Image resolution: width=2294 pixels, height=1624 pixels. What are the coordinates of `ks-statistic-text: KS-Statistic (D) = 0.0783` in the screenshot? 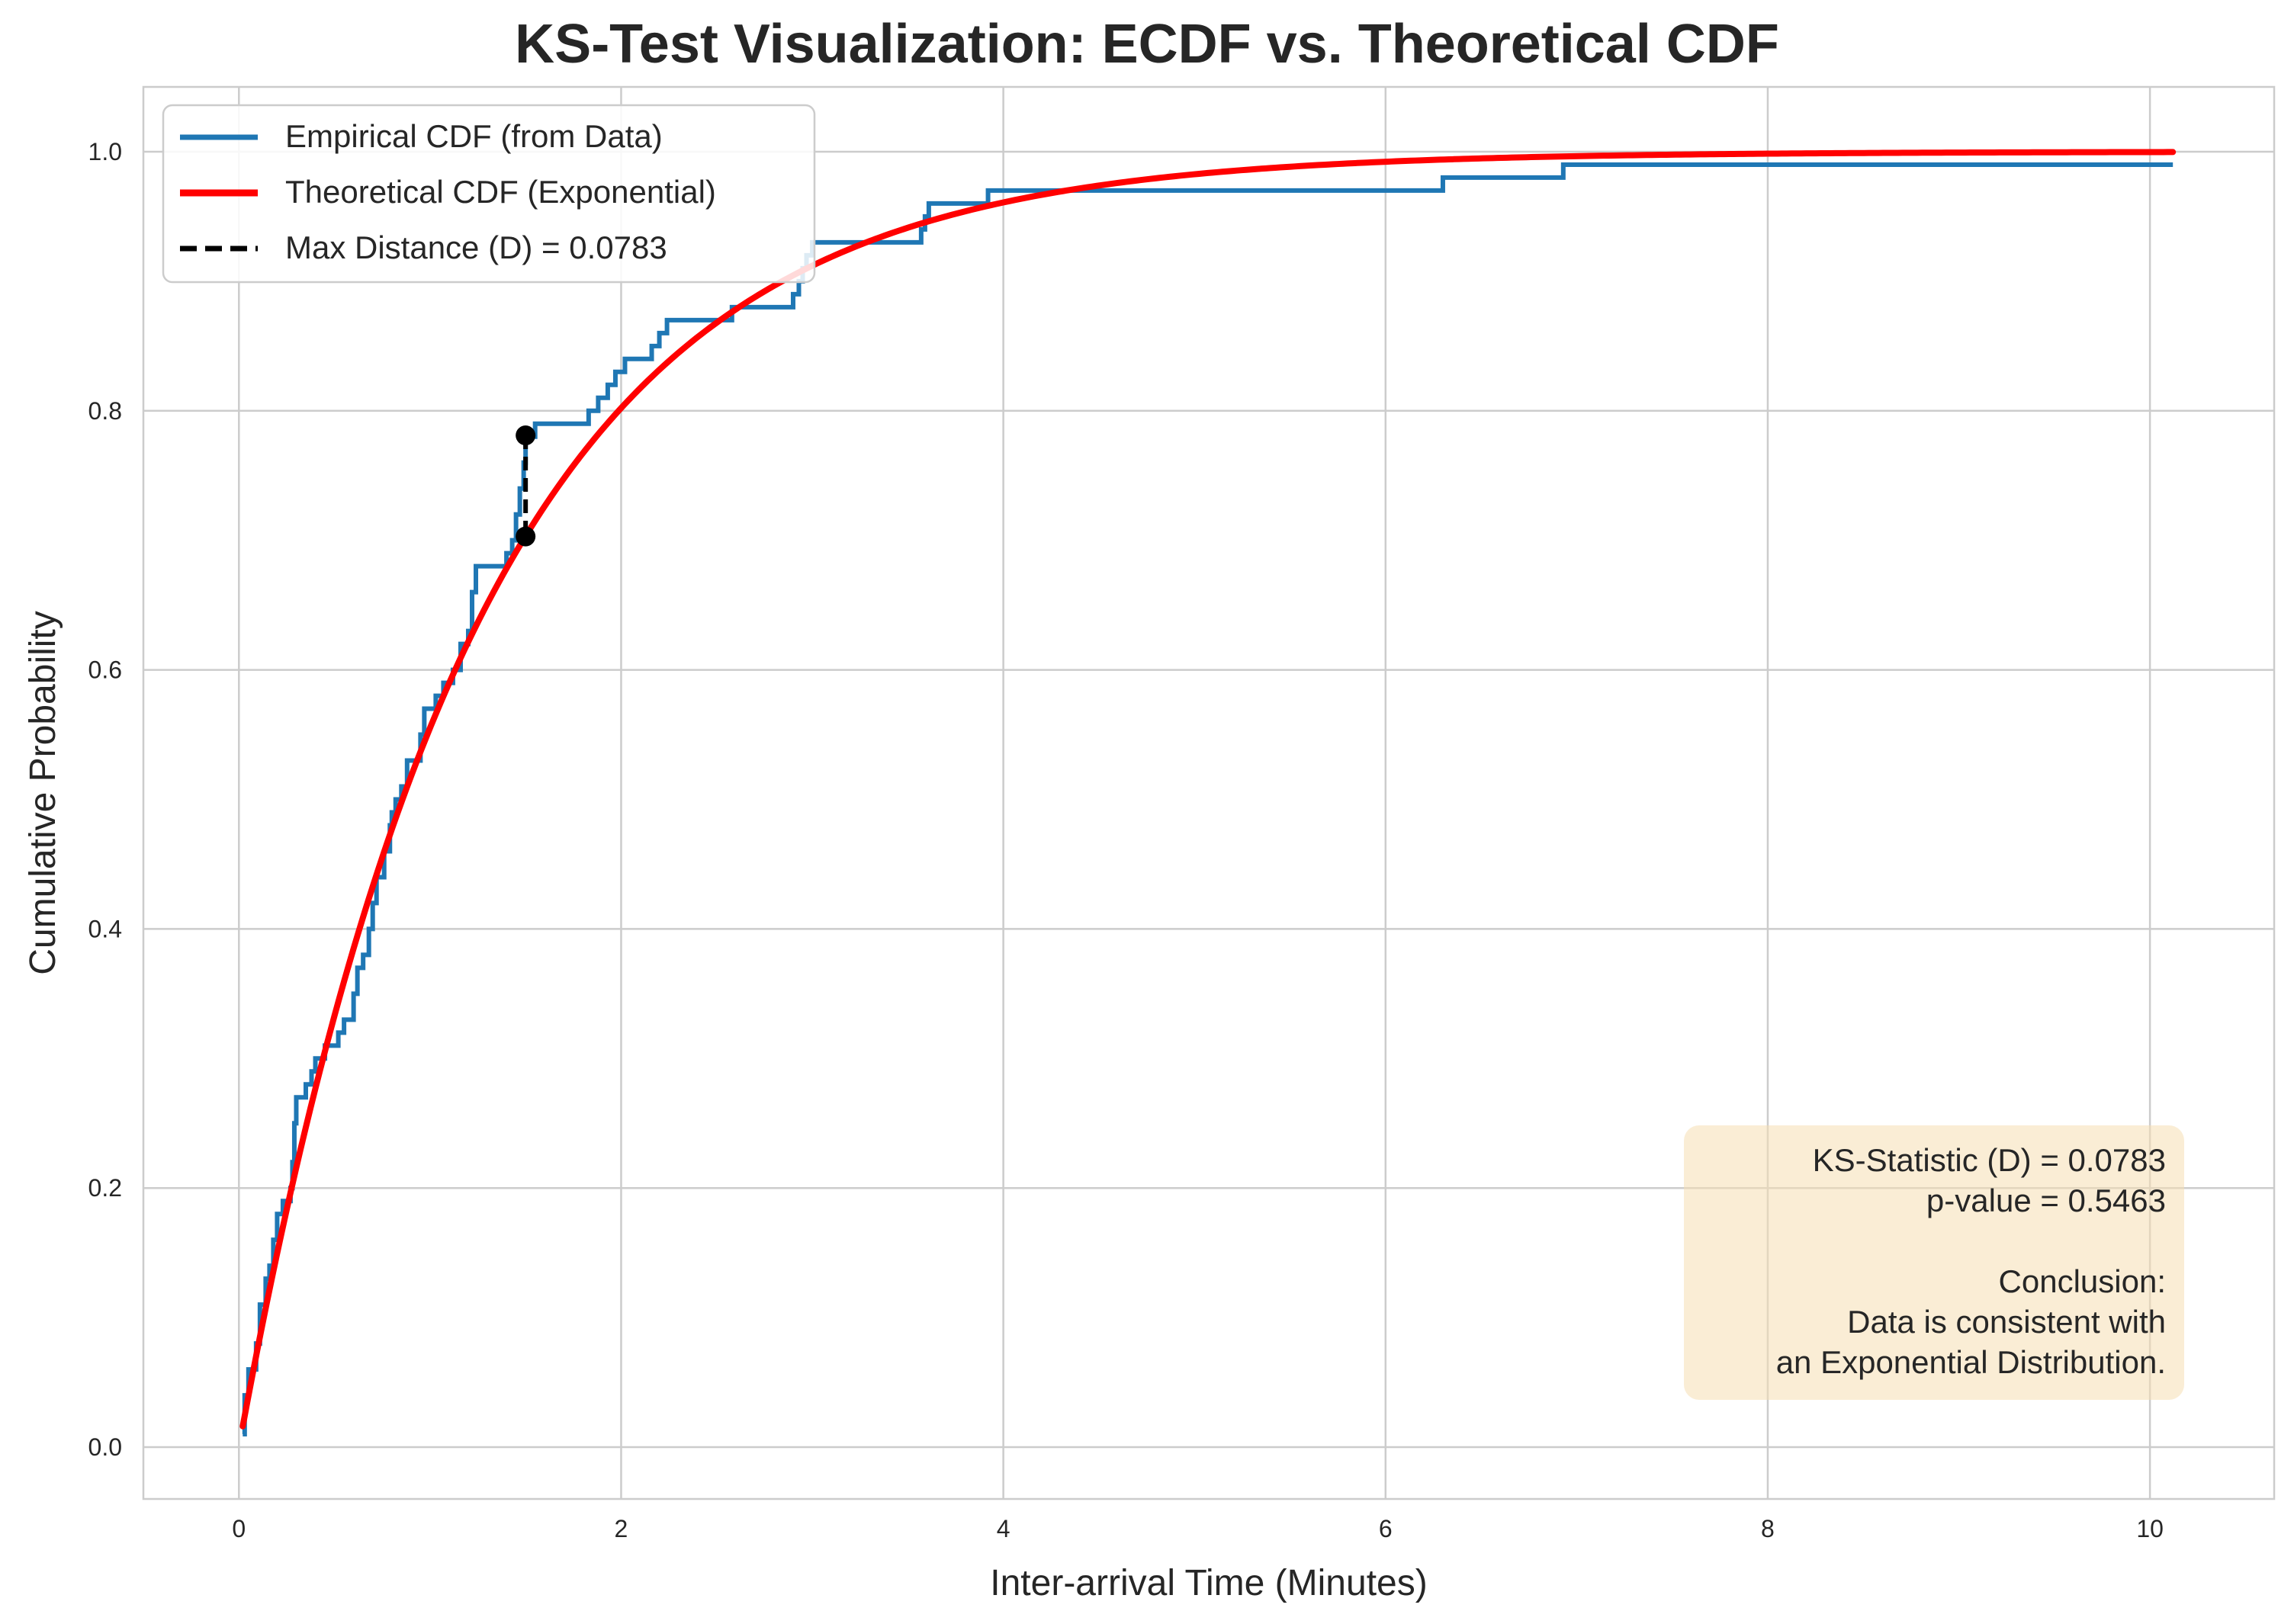 It's located at (1989, 1160).